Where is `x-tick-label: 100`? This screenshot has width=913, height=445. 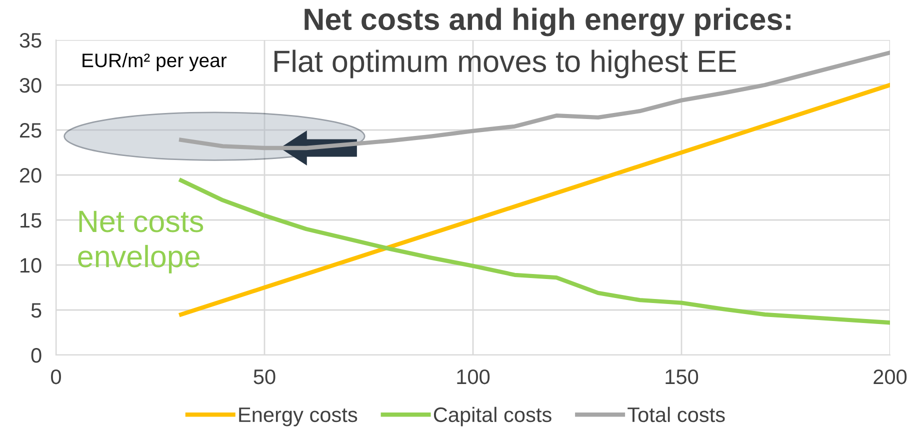 x-tick-label: 100 is located at coordinates (473, 376).